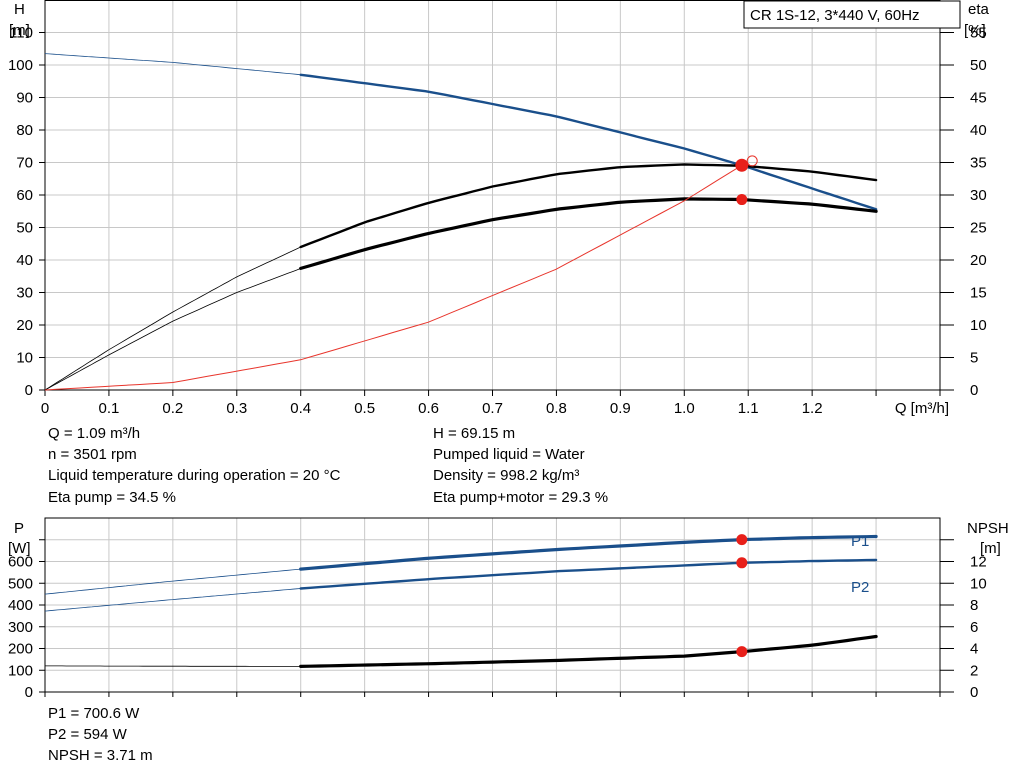 The image size is (1024, 781). What do you see at coordinates (492, 408) in the screenshot?
I see `x-tick-label: 0.7` at bounding box center [492, 408].